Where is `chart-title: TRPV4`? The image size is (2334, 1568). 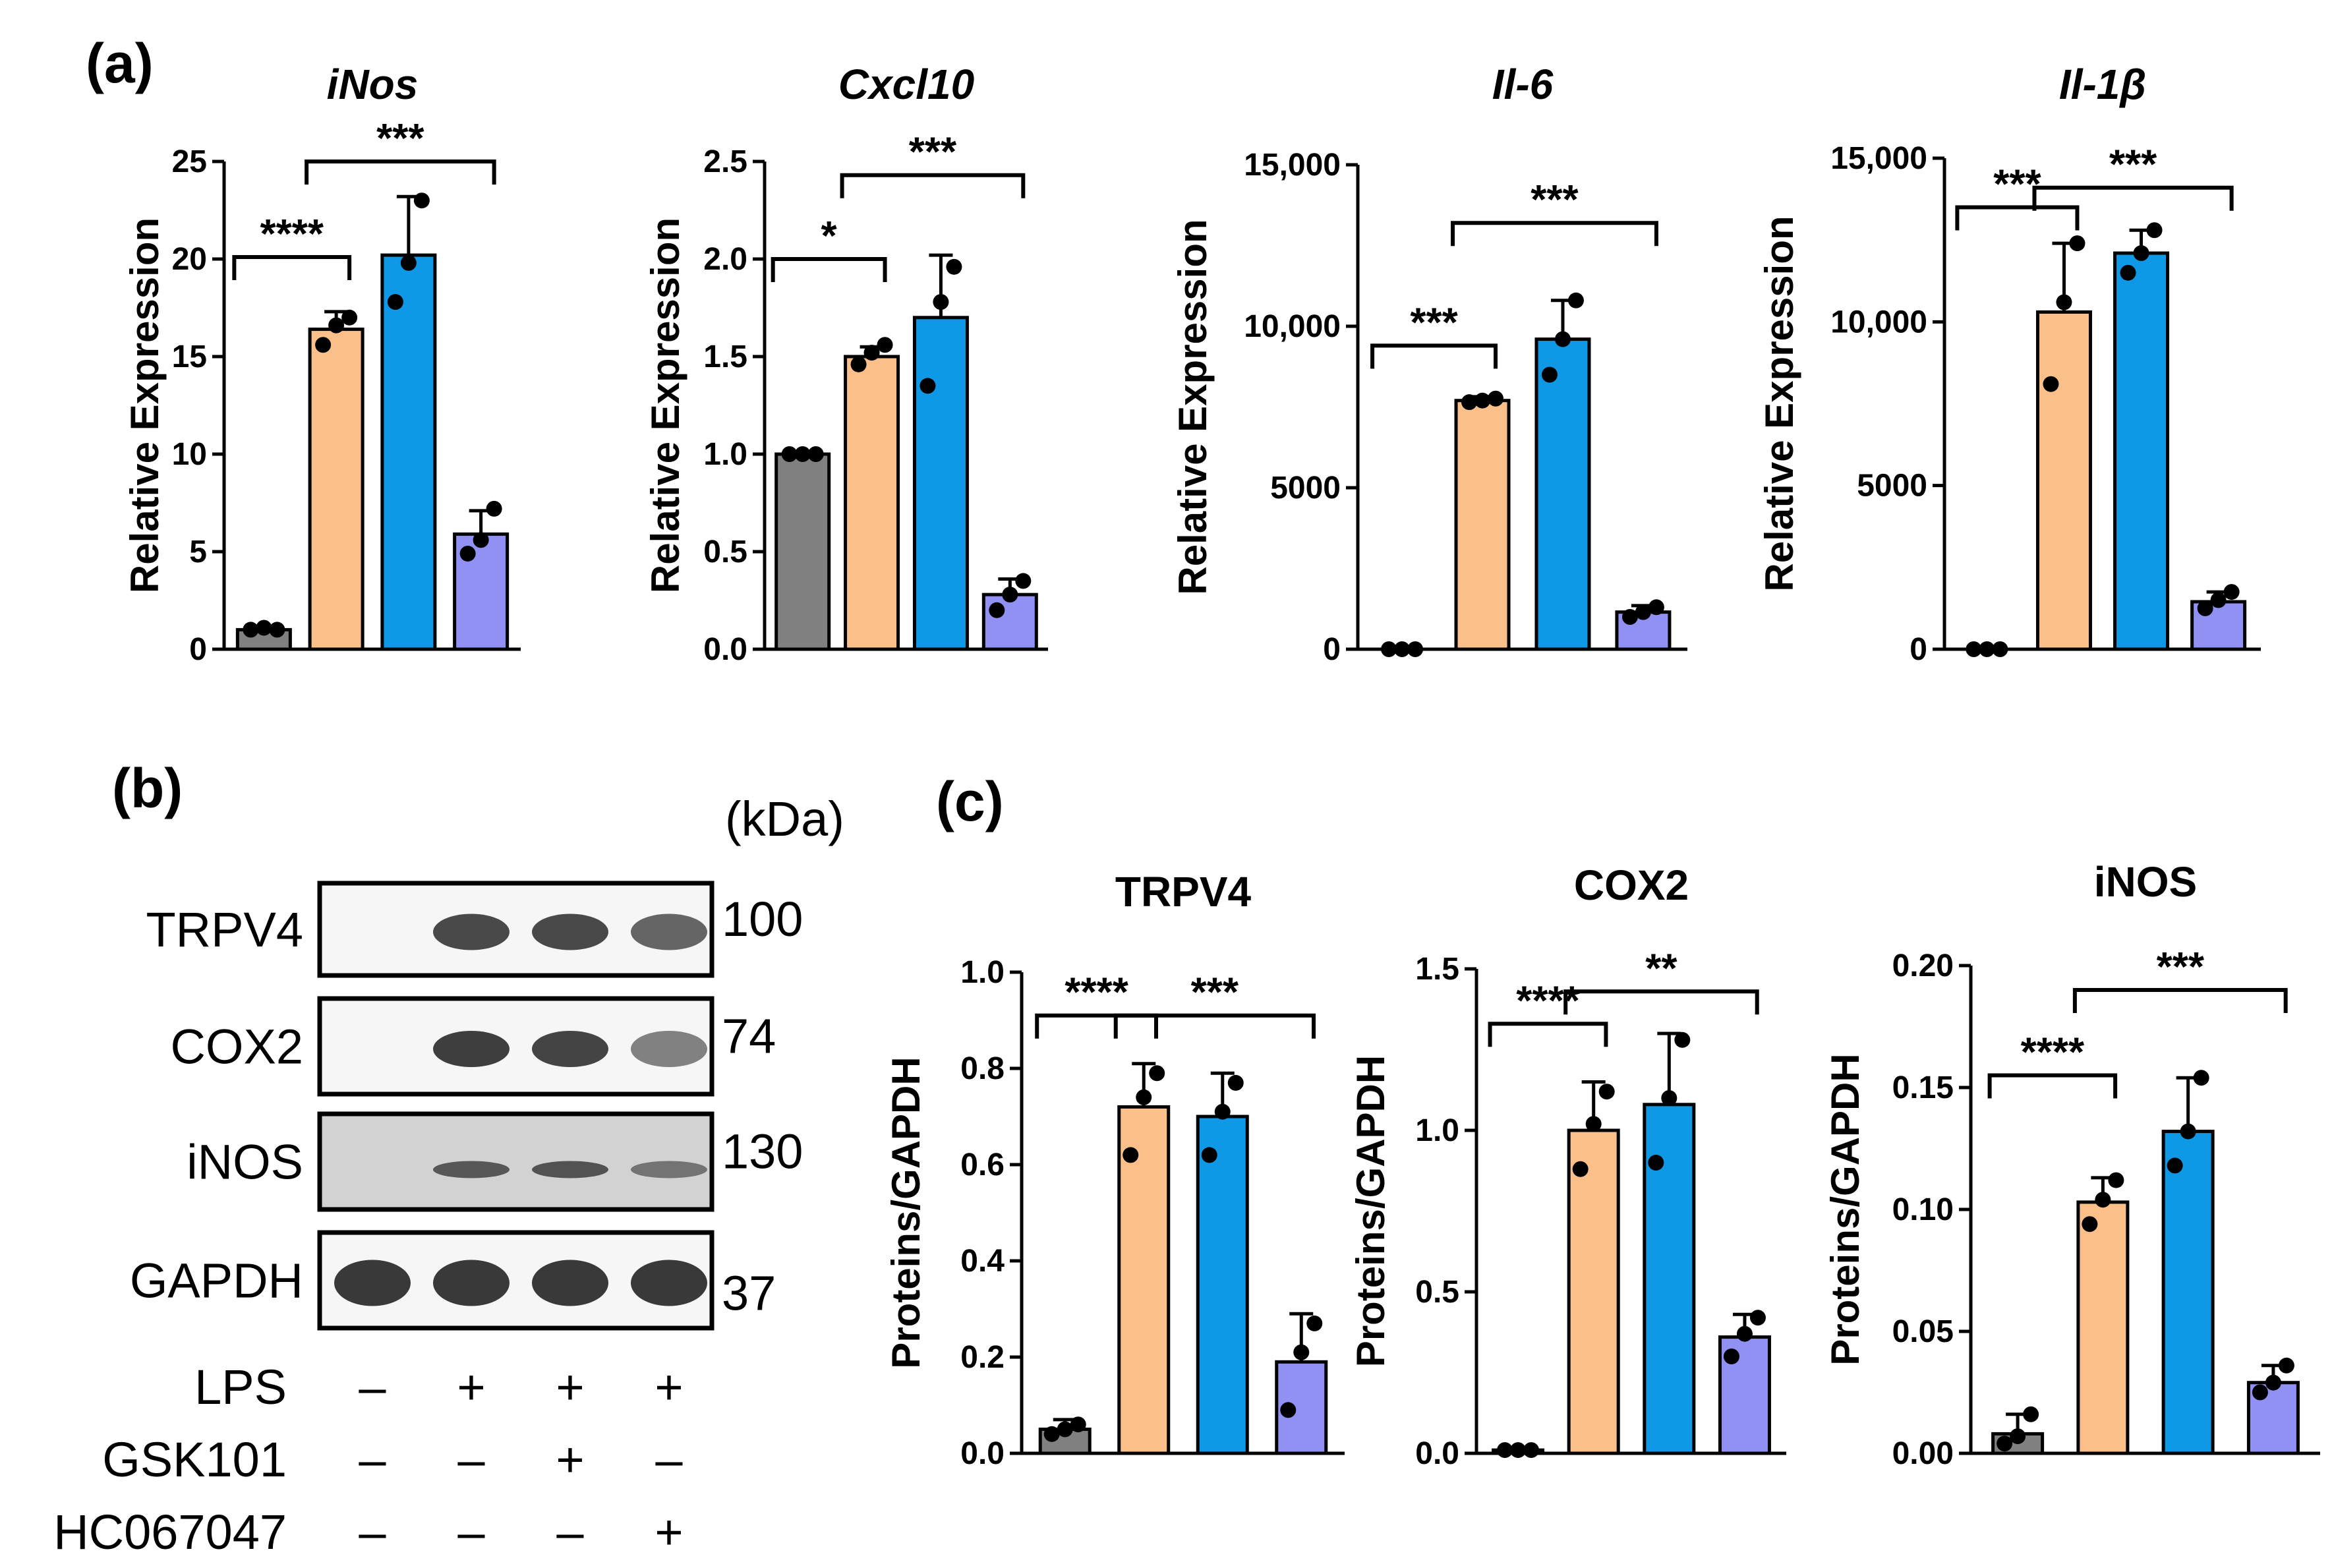
chart-title: TRPV4 is located at coordinates (1183, 891).